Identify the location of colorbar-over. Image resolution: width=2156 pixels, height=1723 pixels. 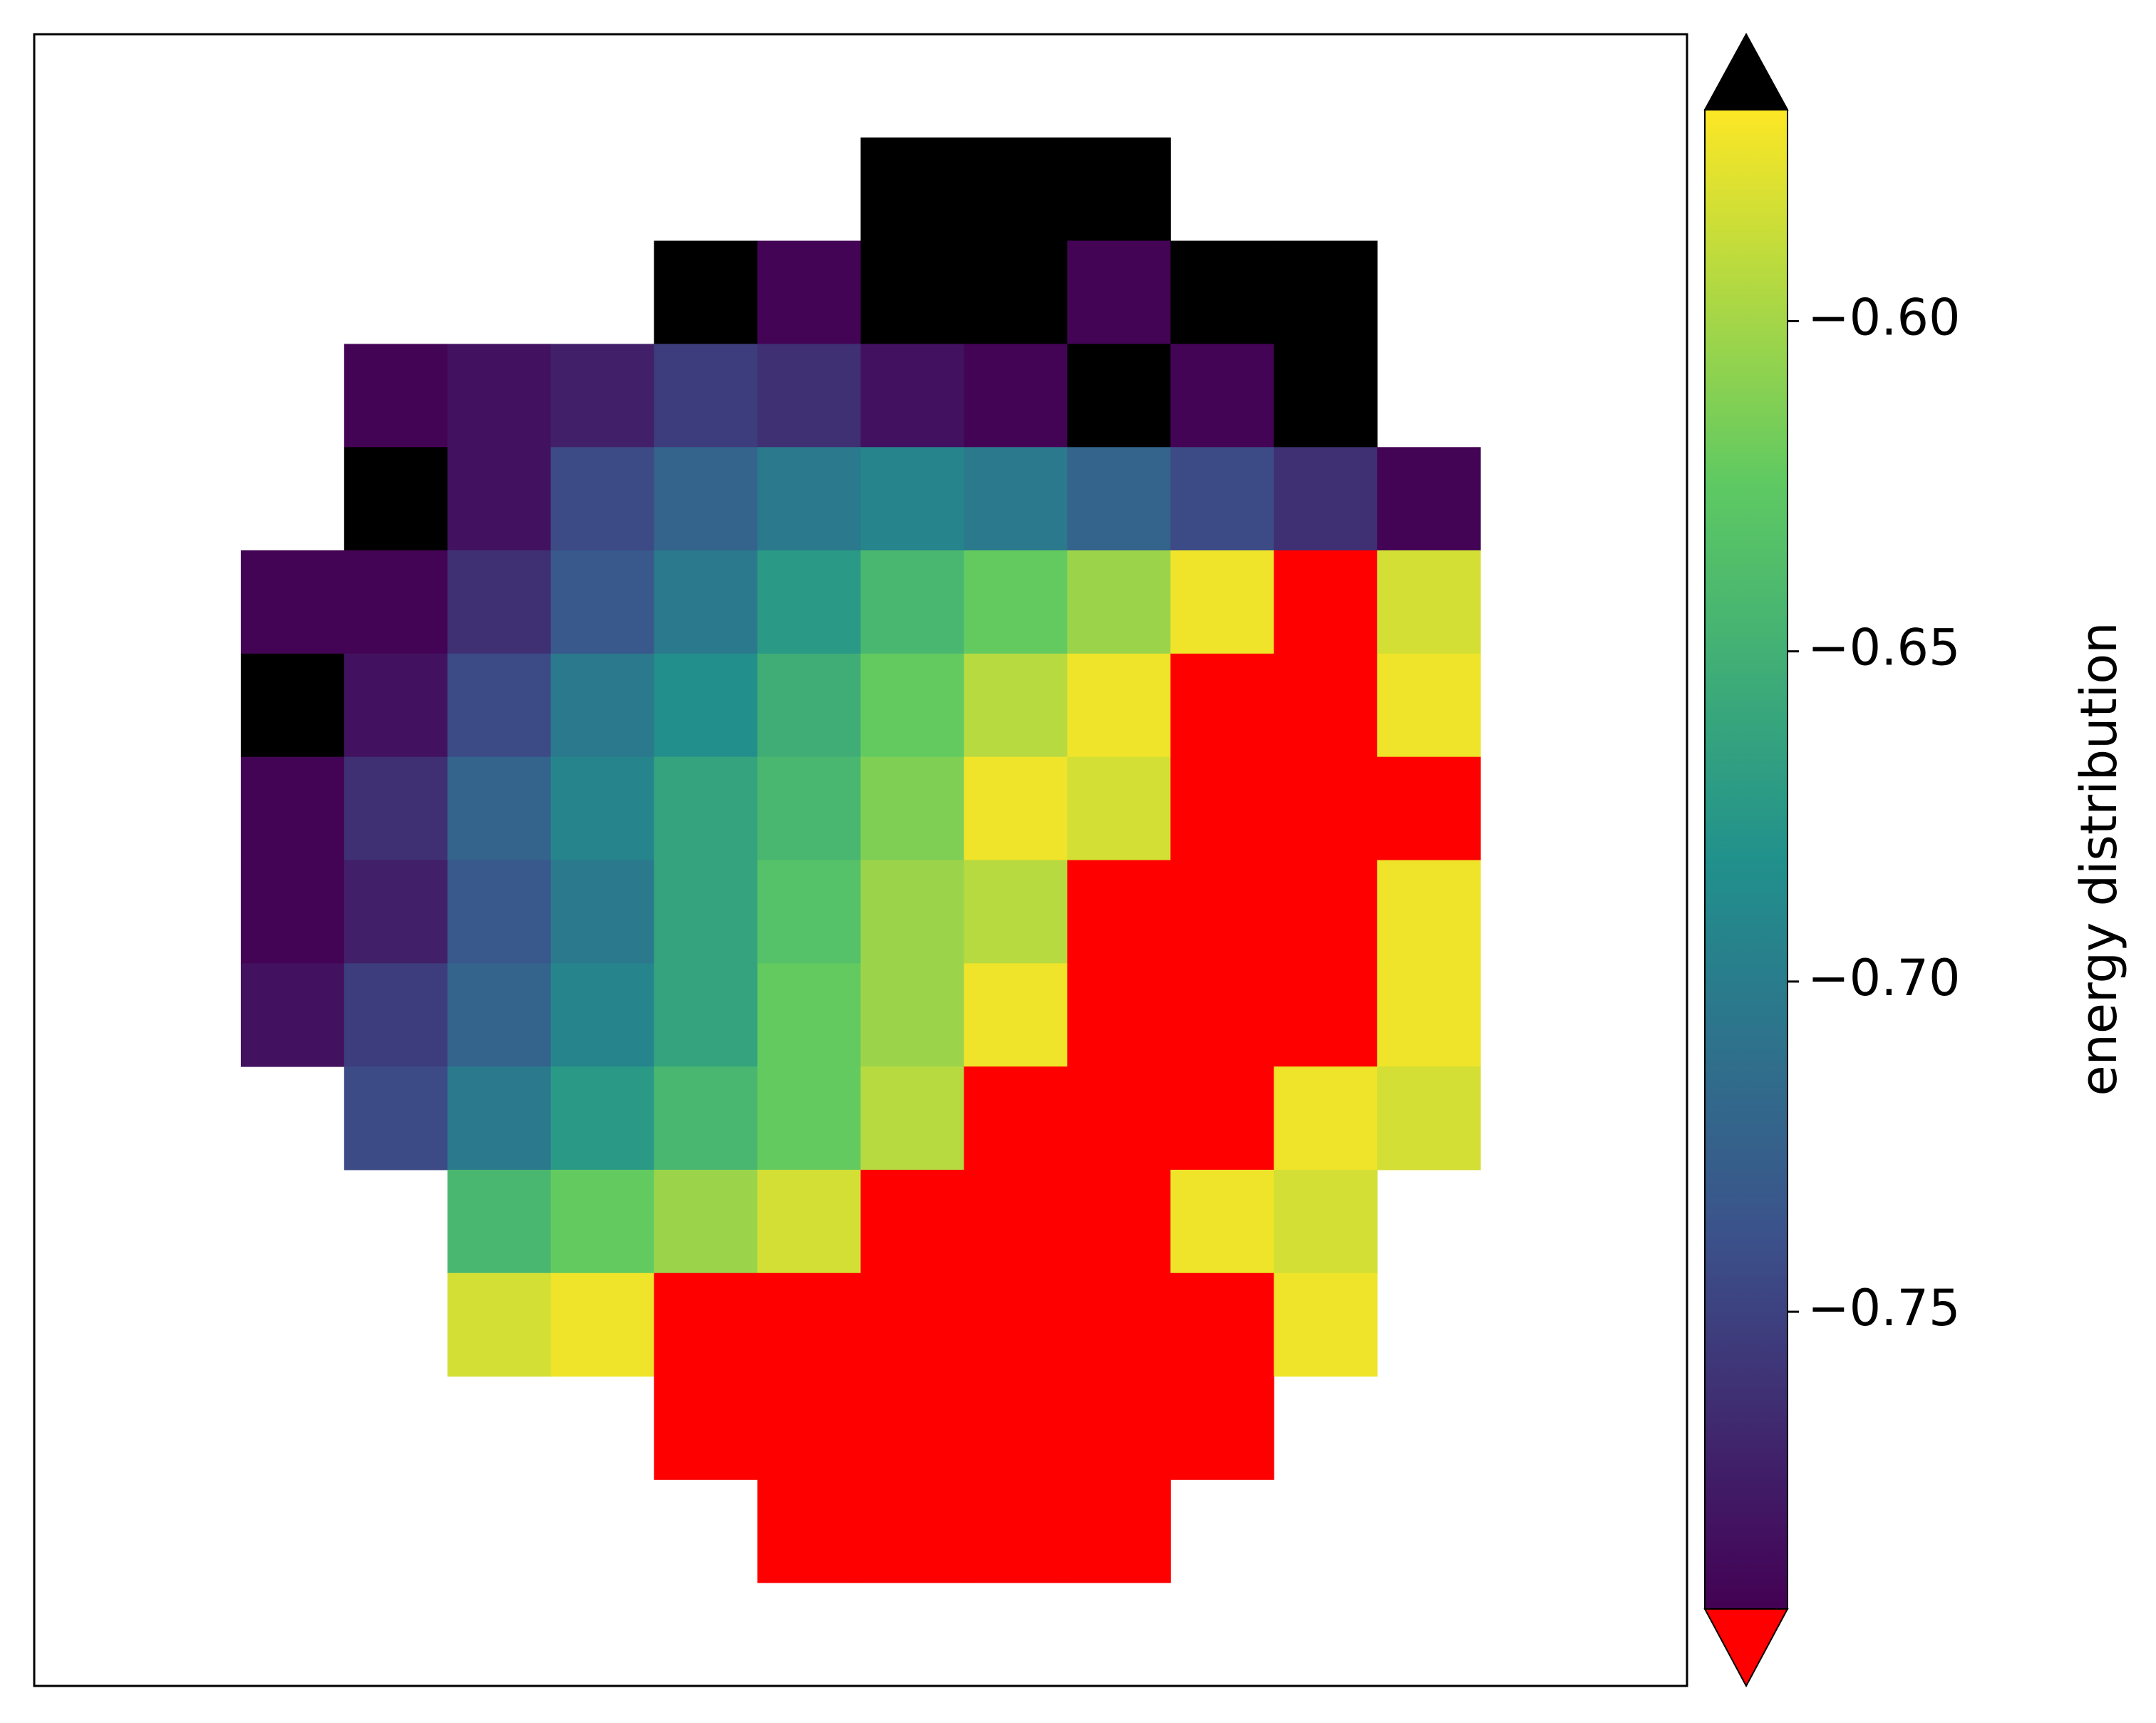
(1746, 71).